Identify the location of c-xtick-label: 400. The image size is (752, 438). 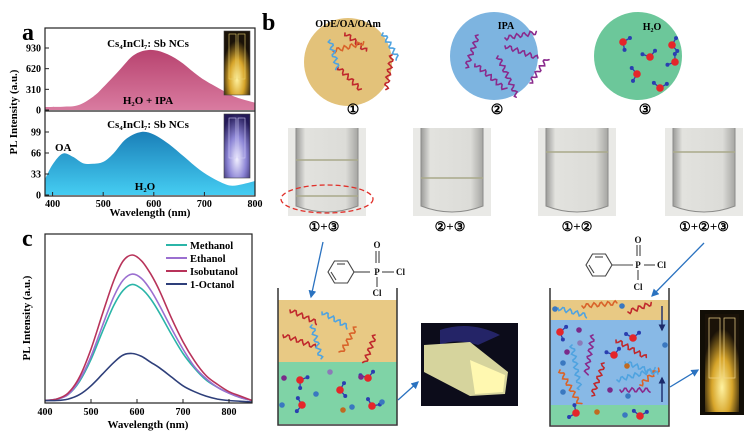
(45, 412).